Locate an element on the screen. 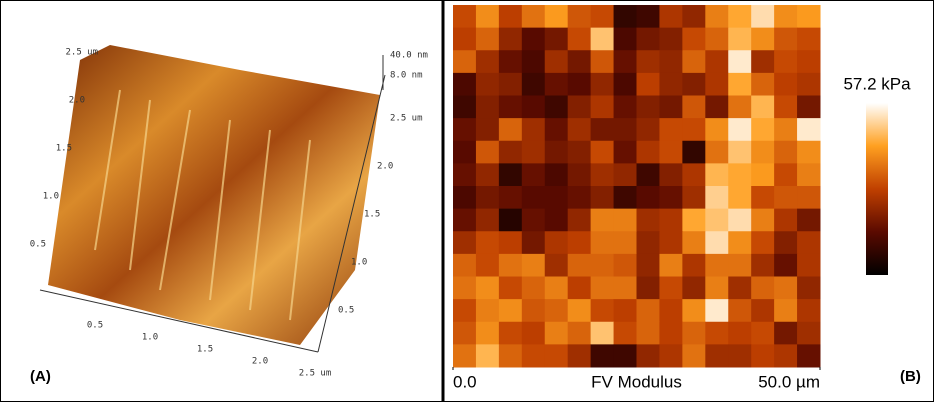 This screenshot has height=402, width=934. panel-label: (B) is located at coordinates (910, 376).